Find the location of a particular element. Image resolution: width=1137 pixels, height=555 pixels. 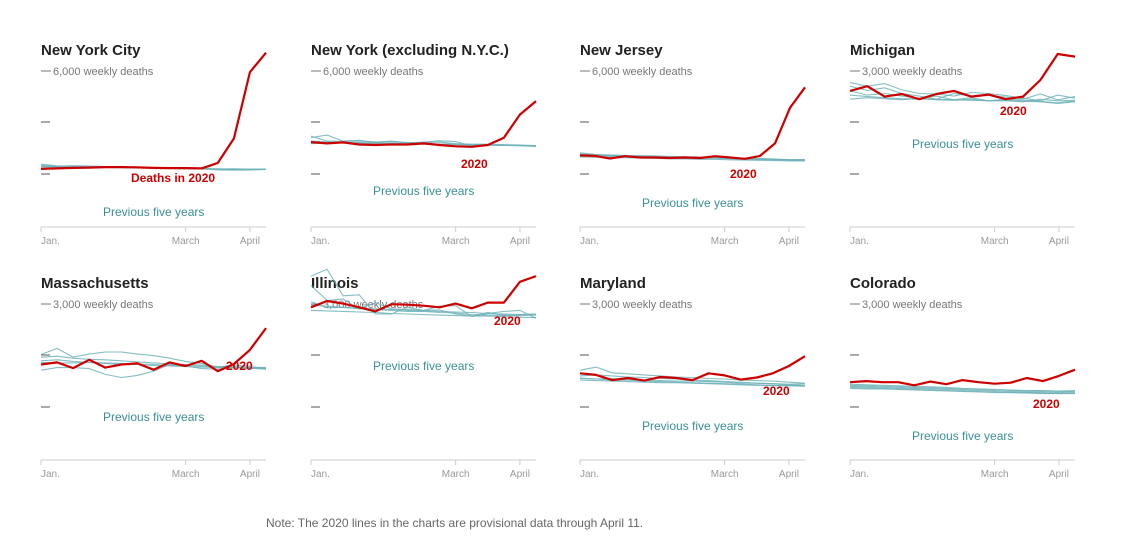

chart-title: Massachusetts is located at coordinates (95, 283).